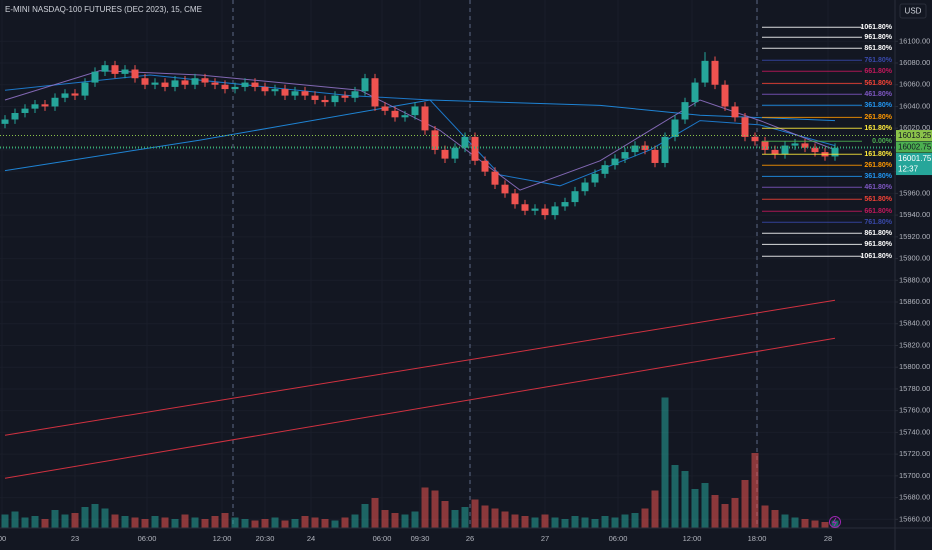  I want to click on alert-icon, so click(835, 522).